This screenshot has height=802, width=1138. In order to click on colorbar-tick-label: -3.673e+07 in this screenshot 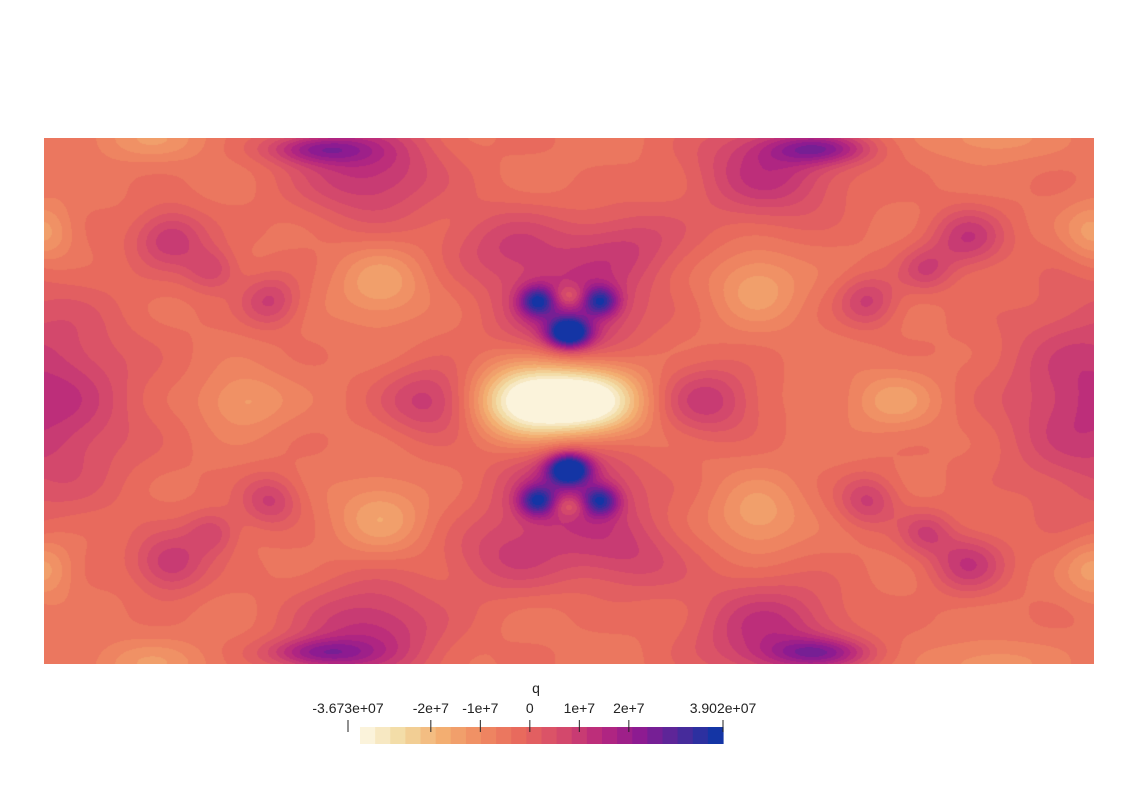, I will do `click(347, 708)`.